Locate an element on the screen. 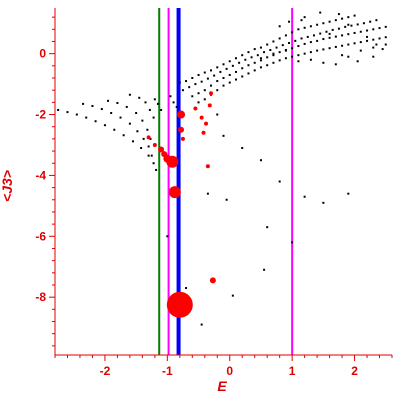  x-tick-label: 1 is located at coordinates (292, 371).